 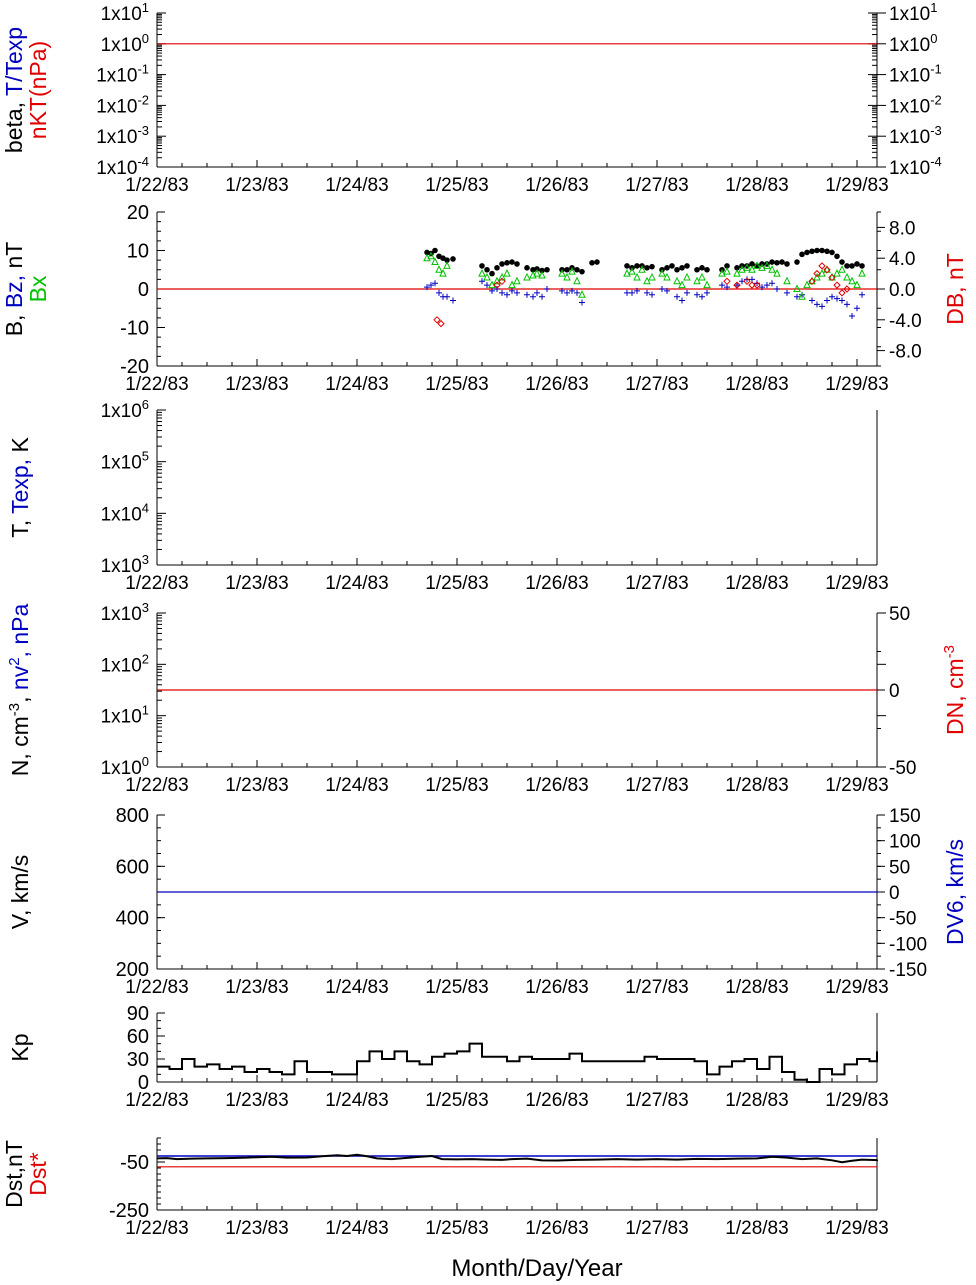 I want to click on y-axis-label-2-part: Dst*, so click(x=38, y=1174).